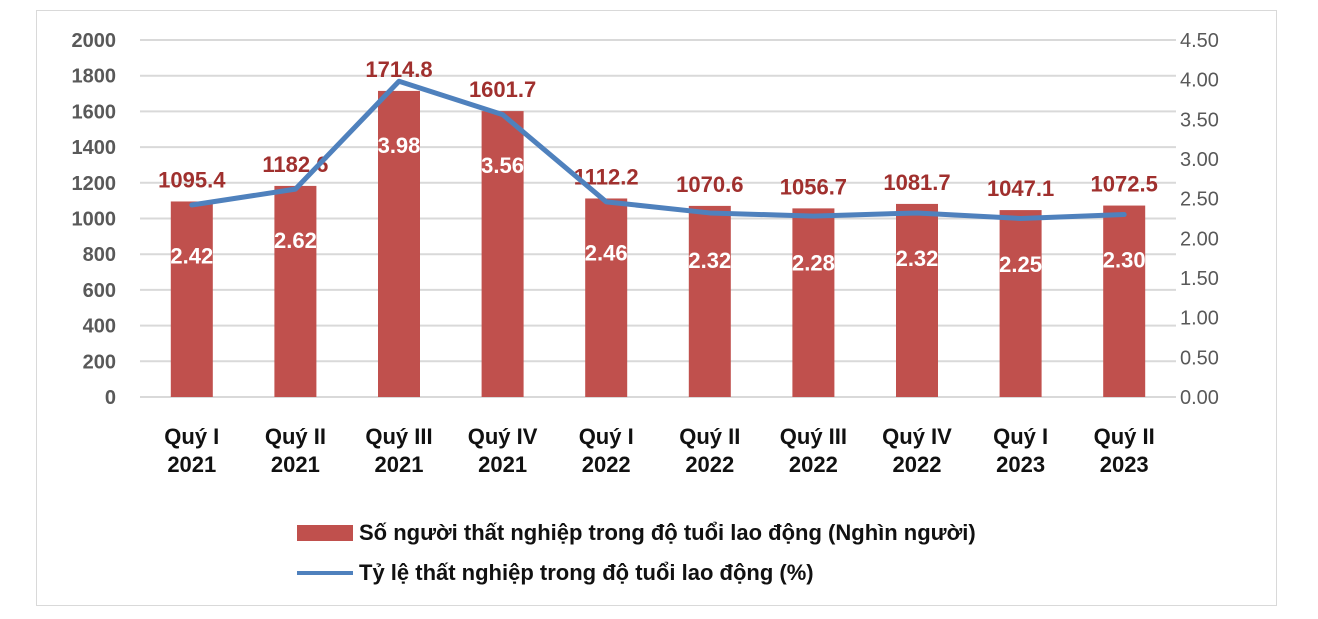  Describe the element at coordinates (1124, 184) in the screenshot. I see `bar-value-label: 1072.5` at that location.